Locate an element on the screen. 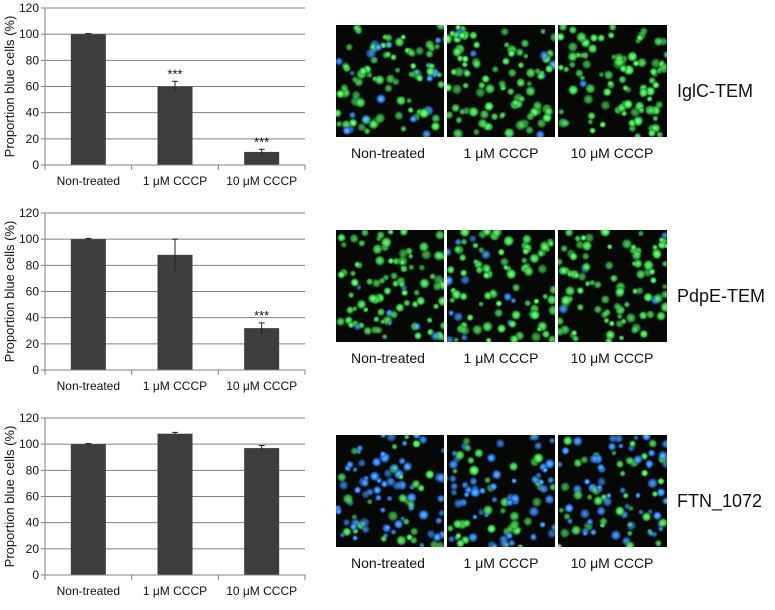 The width and height of the screenshot is (775, 610). construct-label: PdpE-TEM is located at coordinates (721, 296).